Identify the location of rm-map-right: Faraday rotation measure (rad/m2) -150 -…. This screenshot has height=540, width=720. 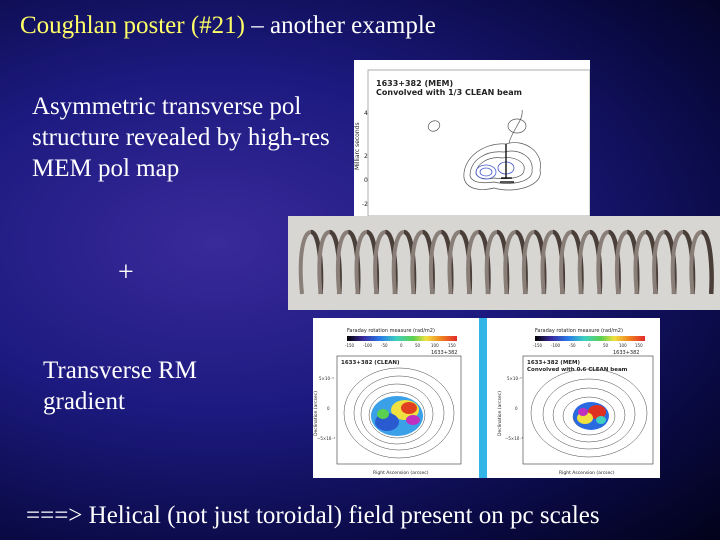
(575, 402).